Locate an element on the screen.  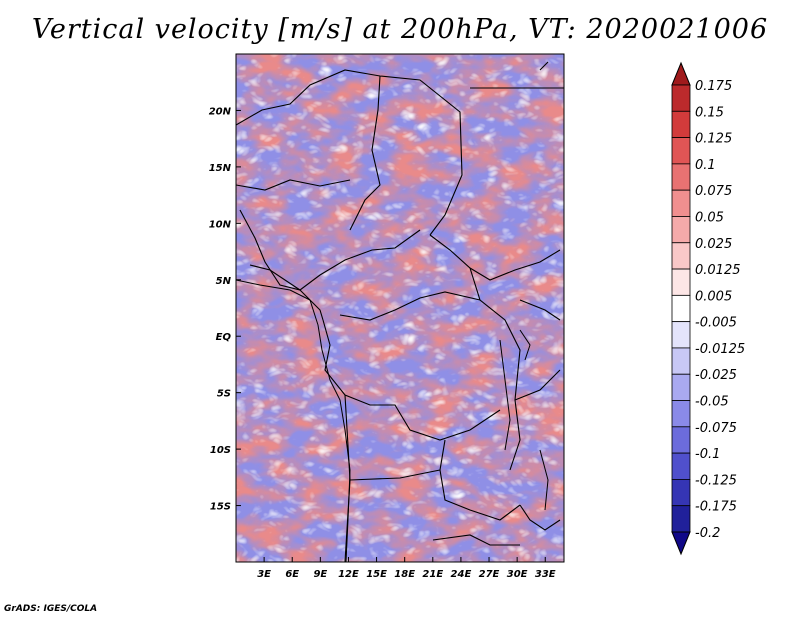
lat-label: 15N is located at coordinates (220, 168).